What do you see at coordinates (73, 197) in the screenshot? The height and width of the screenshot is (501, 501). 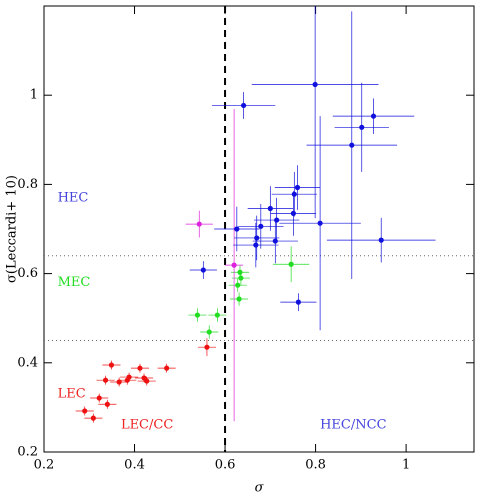 I see `annotation: HEC` at bounding box center [73, 197].